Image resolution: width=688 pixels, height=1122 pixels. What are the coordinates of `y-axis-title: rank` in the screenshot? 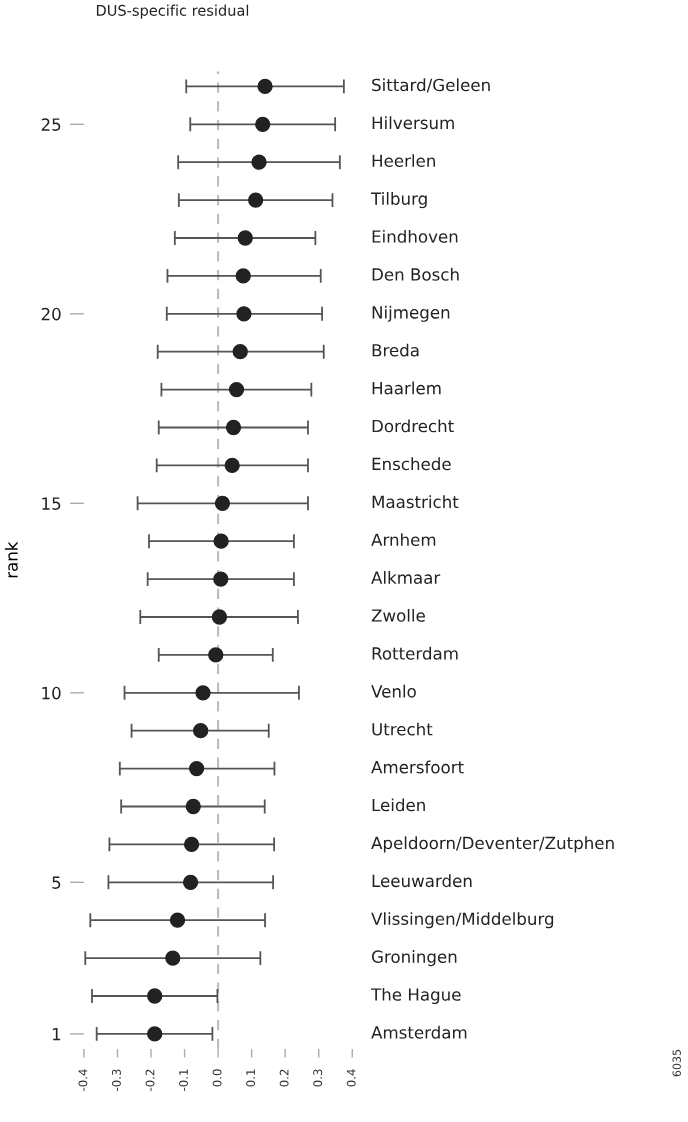 It's located at (11, 559).